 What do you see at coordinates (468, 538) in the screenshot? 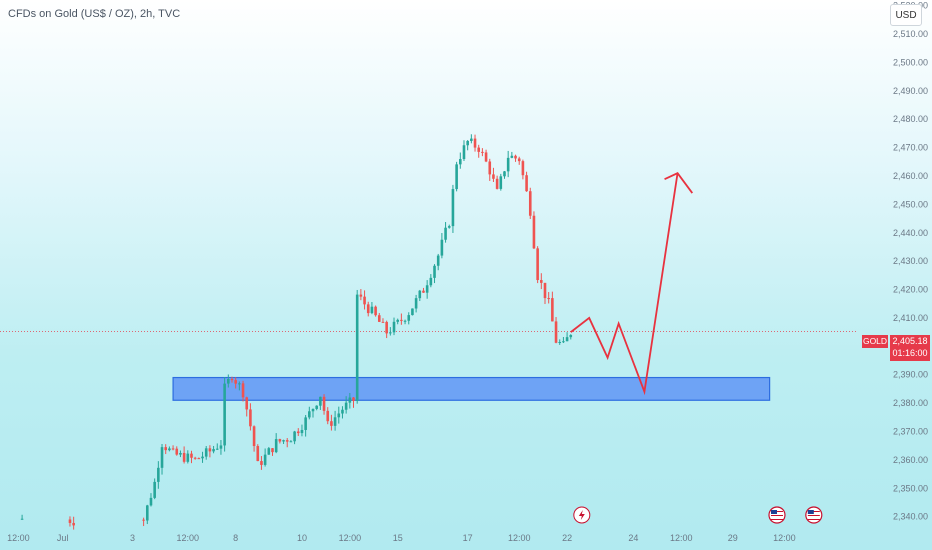
I see `x-tick-label: 17` at bounding box center [468, 538].